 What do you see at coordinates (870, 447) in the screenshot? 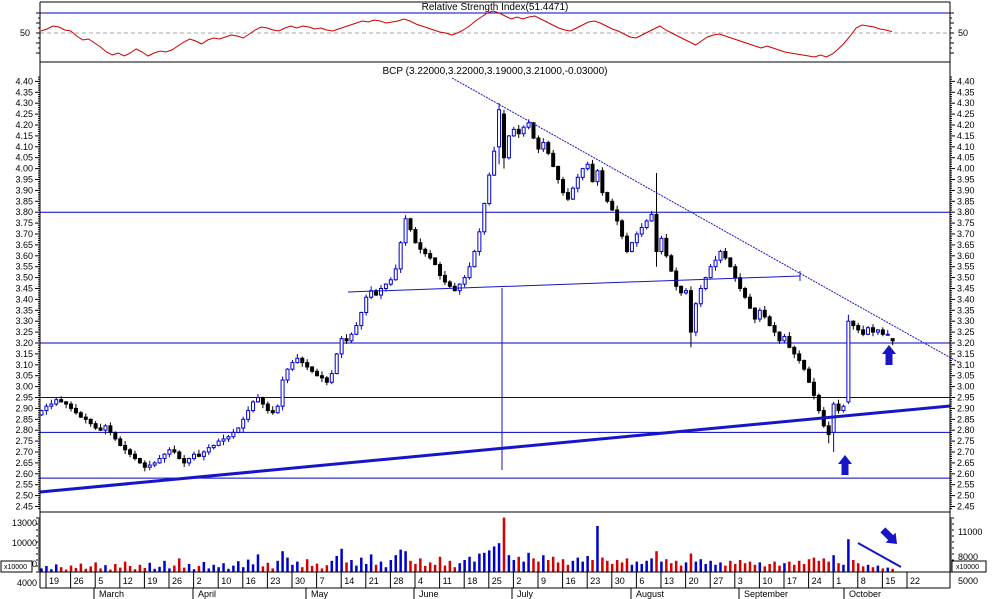
I see `arrow-annotations` at bounding box center [870, 447].